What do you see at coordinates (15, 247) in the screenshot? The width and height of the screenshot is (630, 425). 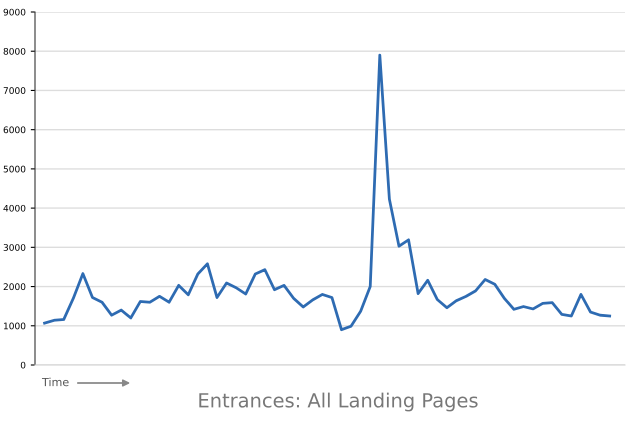 I see `y-tick-label: 3000` at bounding box center [15, 247].